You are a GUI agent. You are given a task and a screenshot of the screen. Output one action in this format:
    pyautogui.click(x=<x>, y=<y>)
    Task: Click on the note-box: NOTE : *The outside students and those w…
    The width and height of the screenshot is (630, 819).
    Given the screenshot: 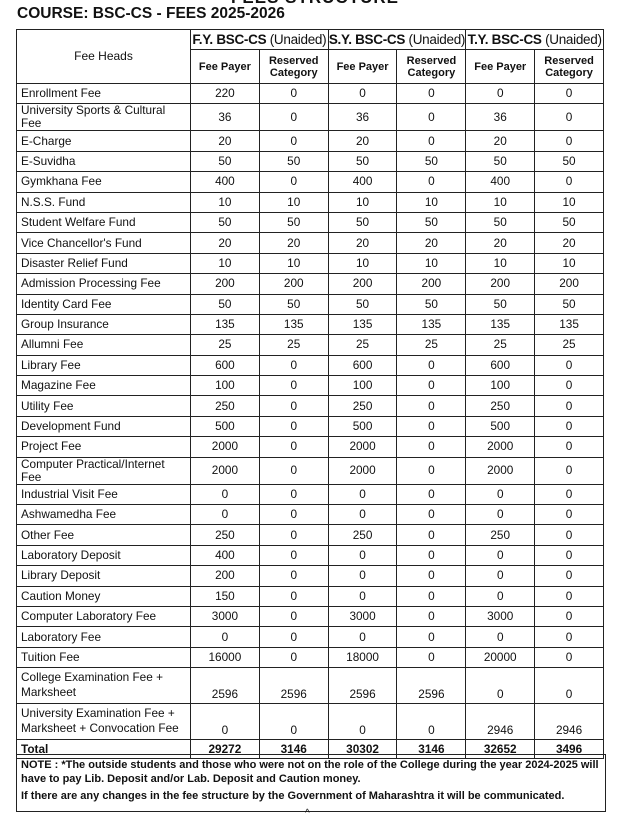 What is the action you would take?
    pyautogui.click(x=311, y=783)
    